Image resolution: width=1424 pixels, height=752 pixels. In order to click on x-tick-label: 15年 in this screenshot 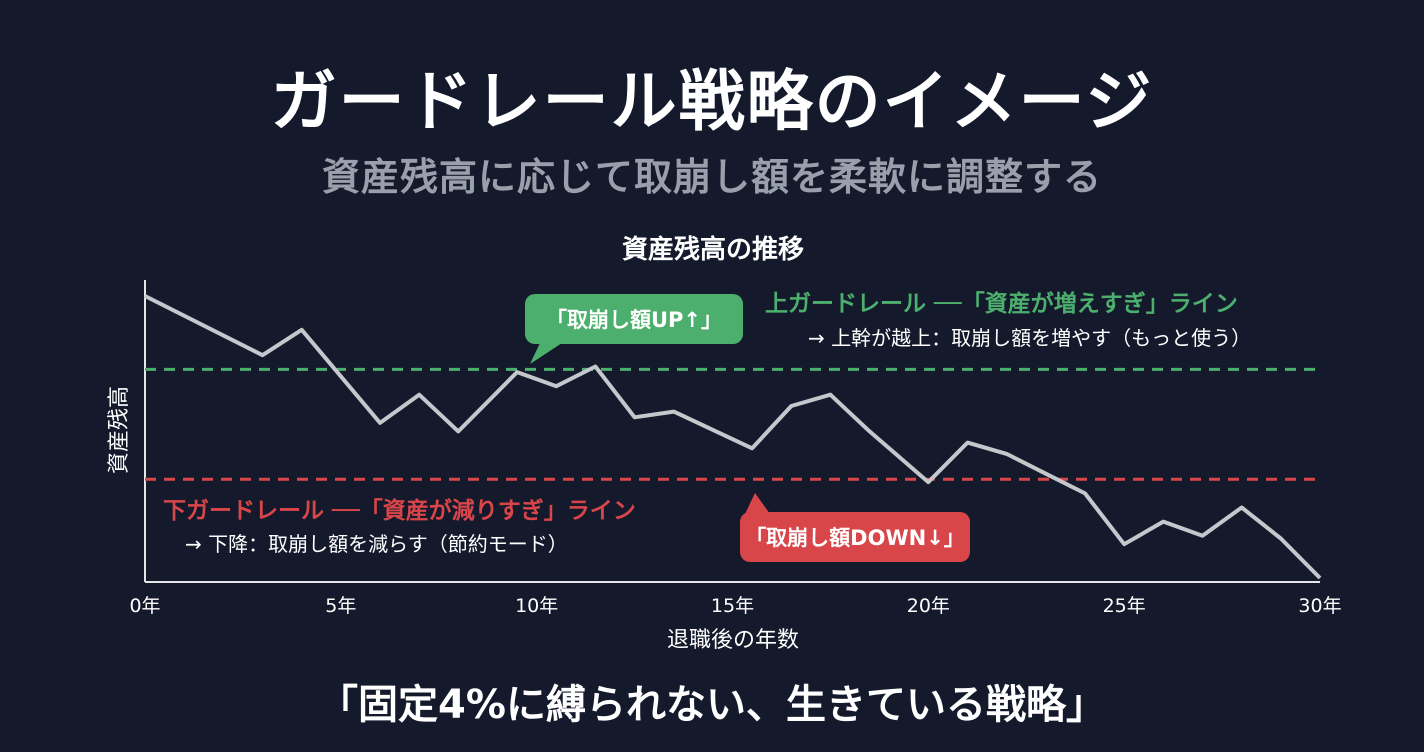, I will do `click(732, 606)`.